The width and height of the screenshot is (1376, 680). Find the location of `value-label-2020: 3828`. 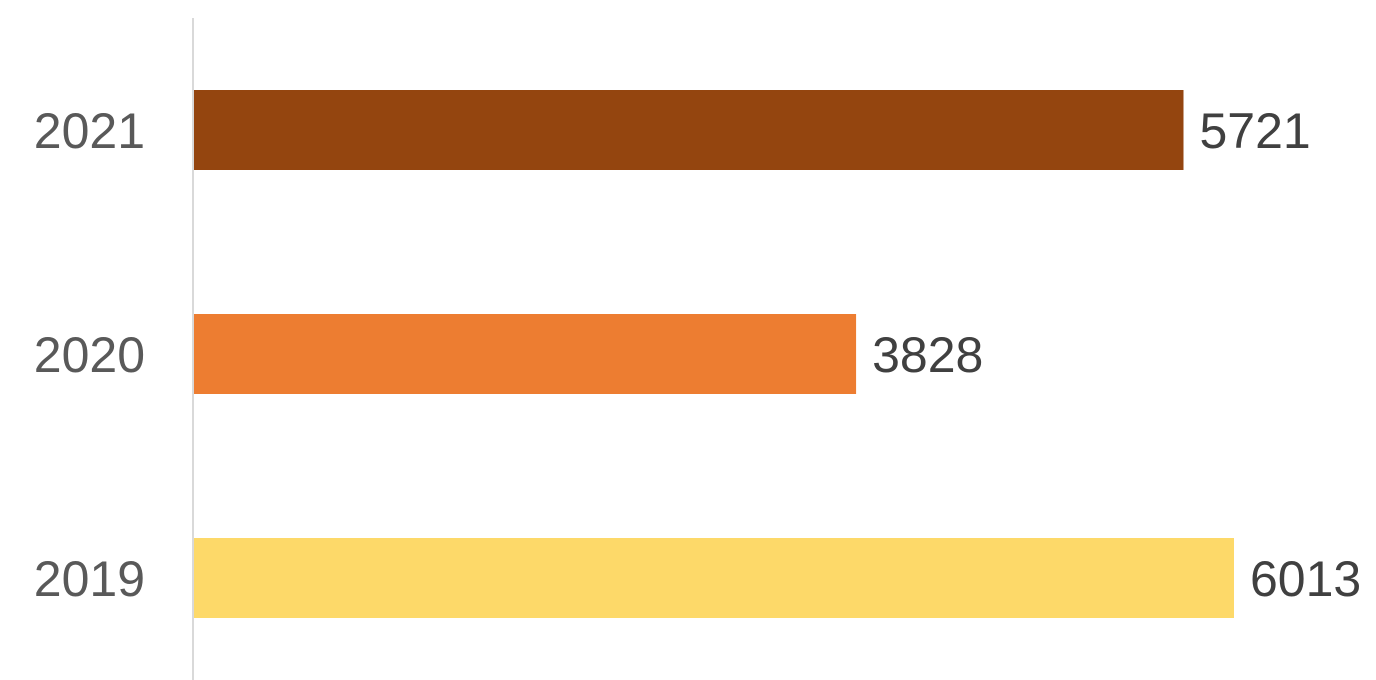

value-label-2020: 3828 is located at coordinates (927, 355).